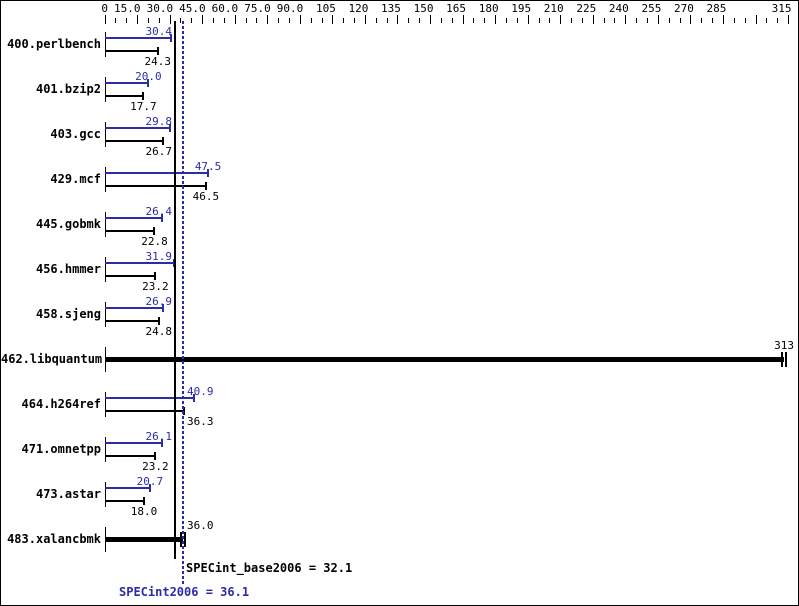 The width and height of the screenshot is (799, 606). What do you see at coordinates (158, 301) in the screenshot?
I see `peak-value-label: 26.9` at bounding box center [158, 301].